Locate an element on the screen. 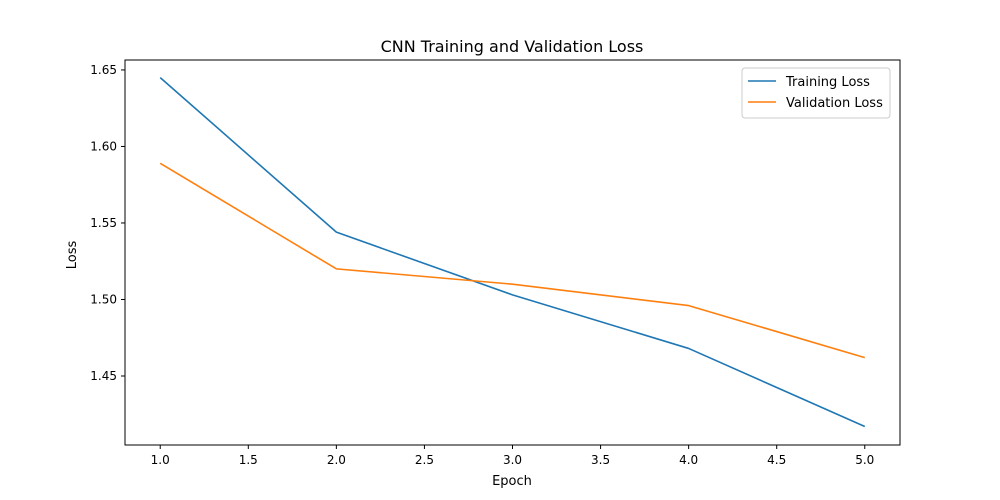 The height and width of the screenshot is (500, 1000). x-tick-label: 3.0 is located at coordinates (512, 460).